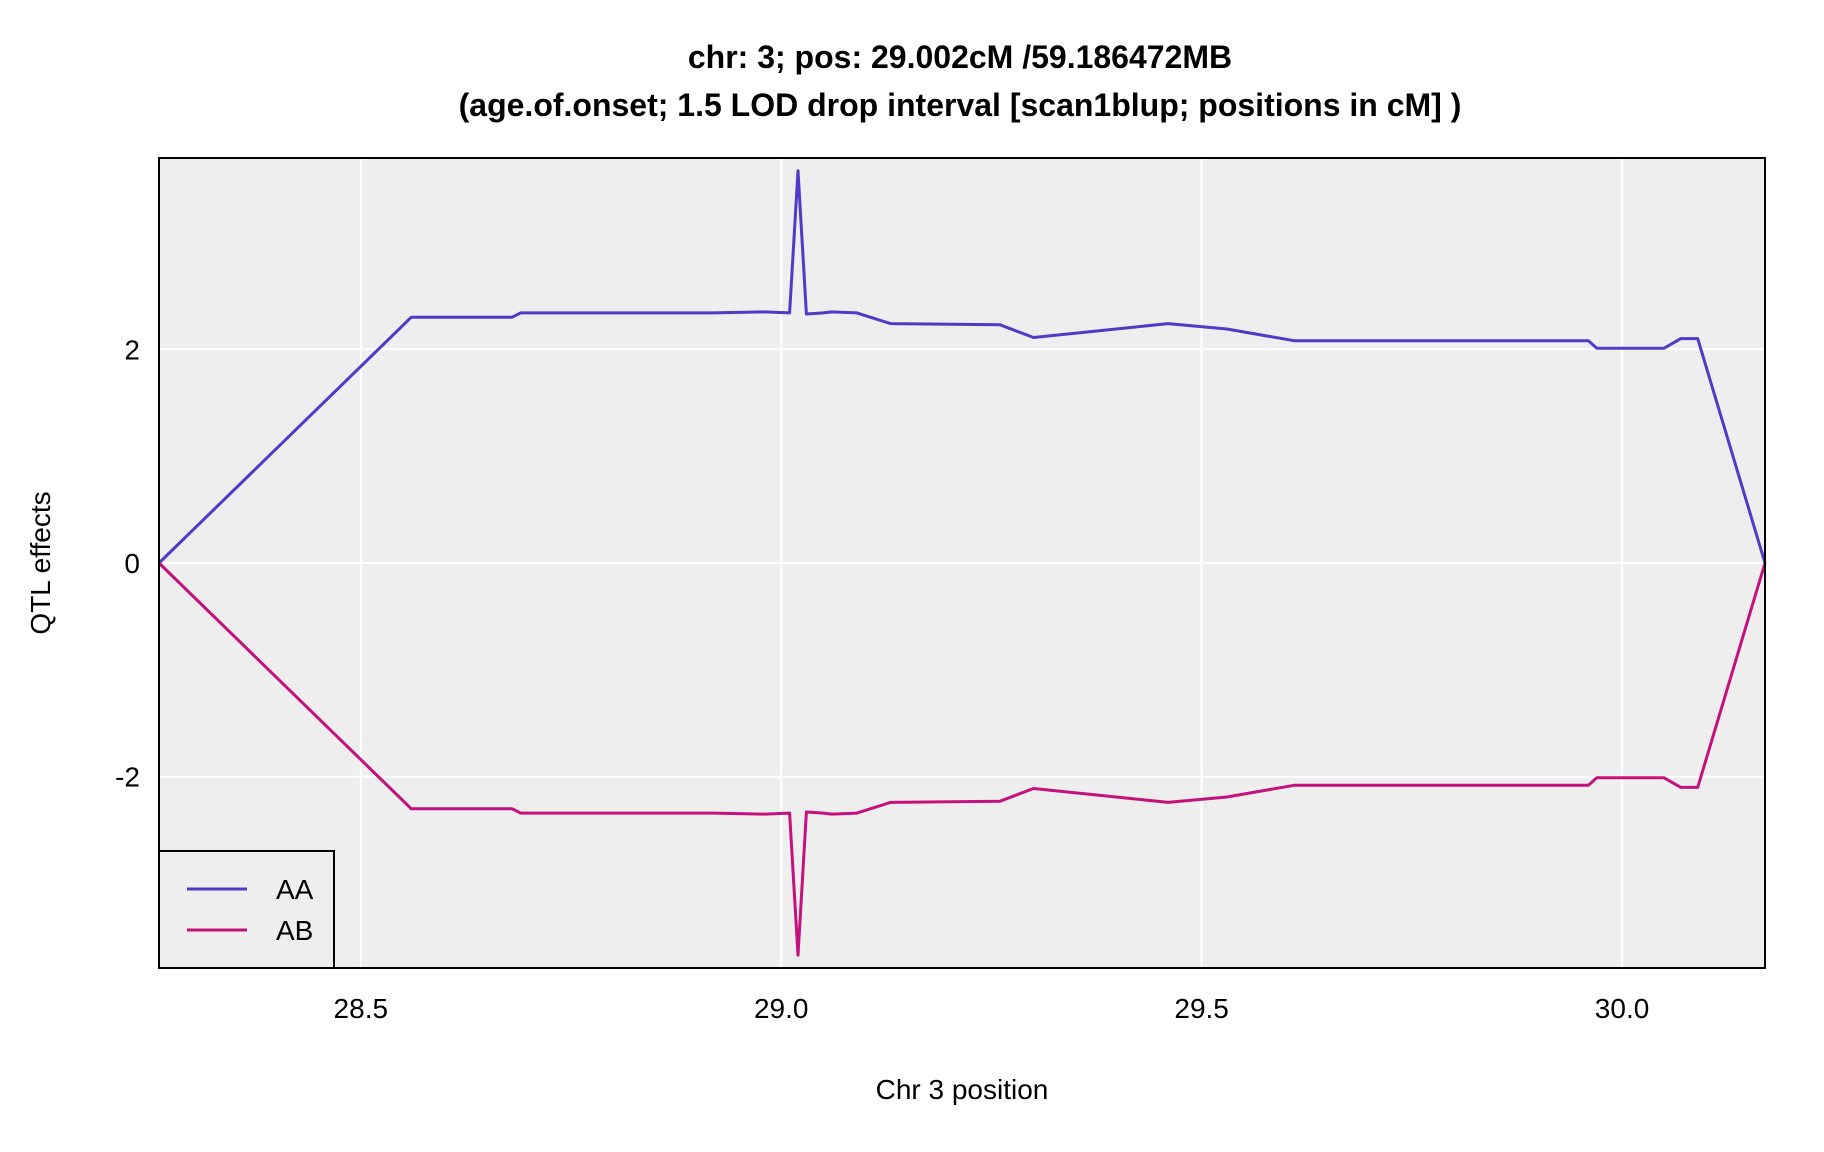  Describe the element at coordinates (361, 1008) in the screenshot. I see `x-tick-label: 28.5` at that location.